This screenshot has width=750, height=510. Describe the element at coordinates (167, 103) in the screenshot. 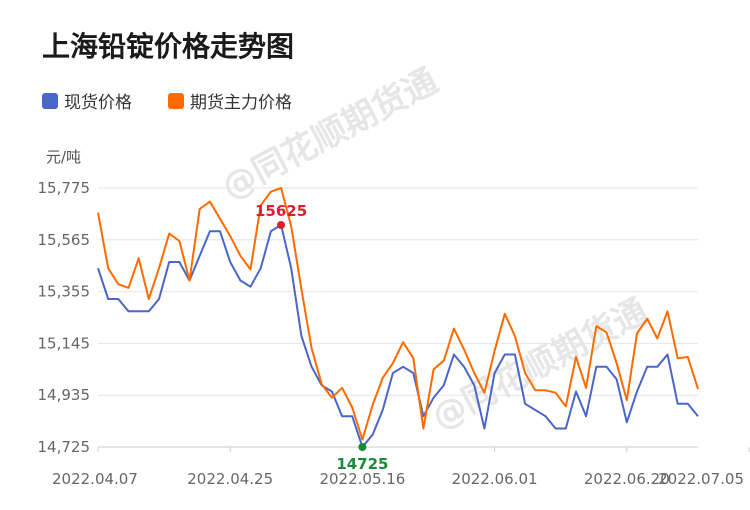

I see `legend: 现货价格 期货主力价格` at that location.